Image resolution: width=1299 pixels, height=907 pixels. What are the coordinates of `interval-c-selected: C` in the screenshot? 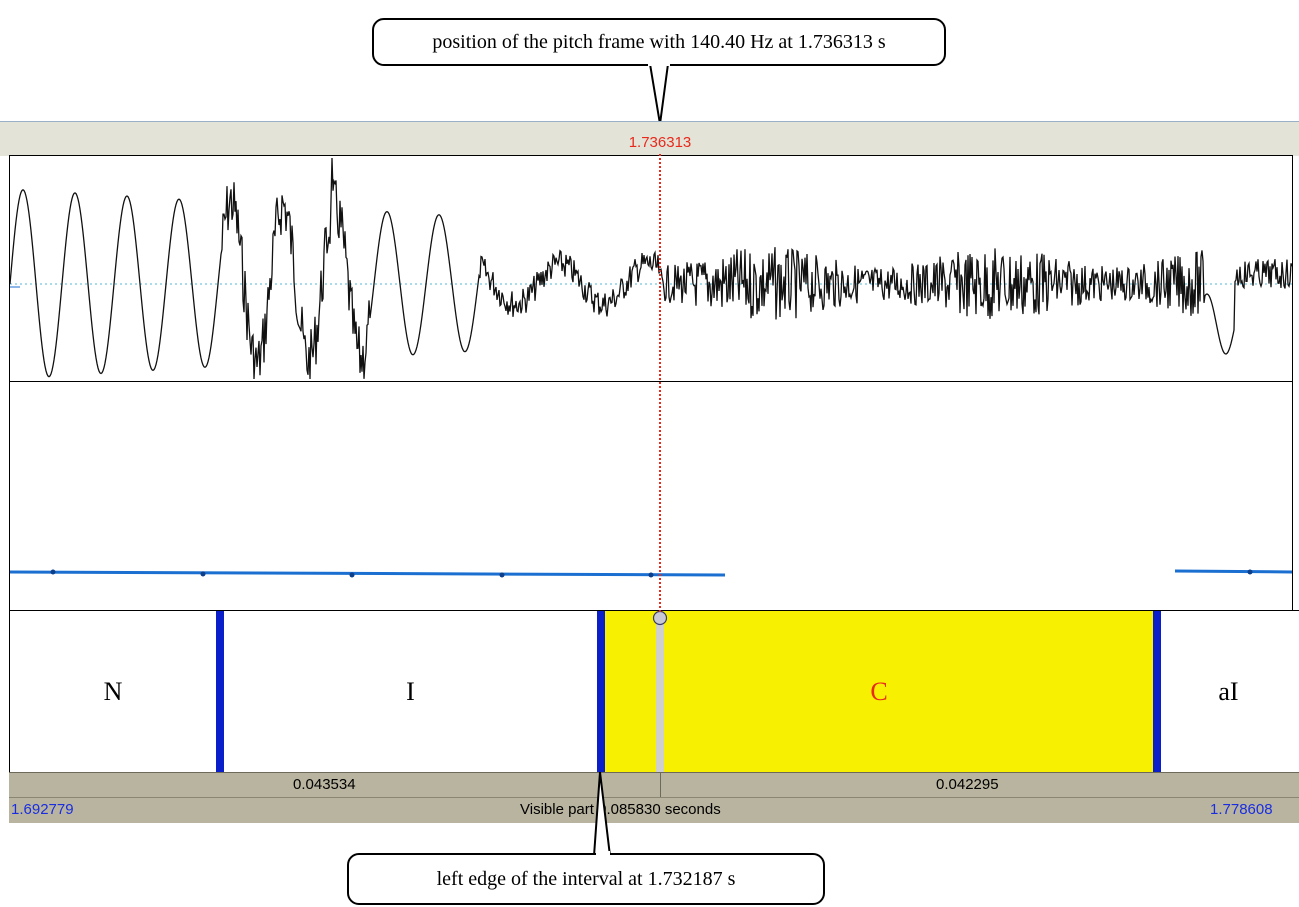 It's located at (879, 691).